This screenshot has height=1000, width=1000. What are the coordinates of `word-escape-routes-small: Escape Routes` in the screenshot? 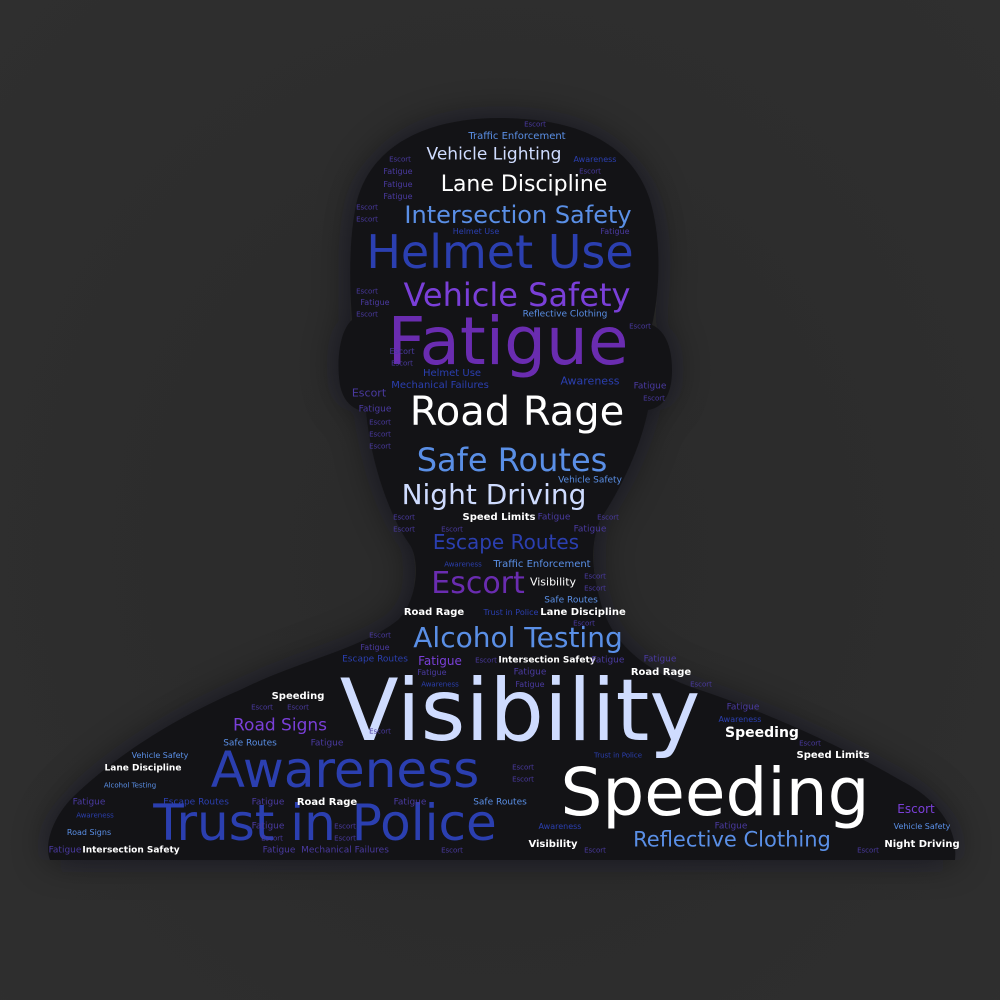 It's located at (375, 659).